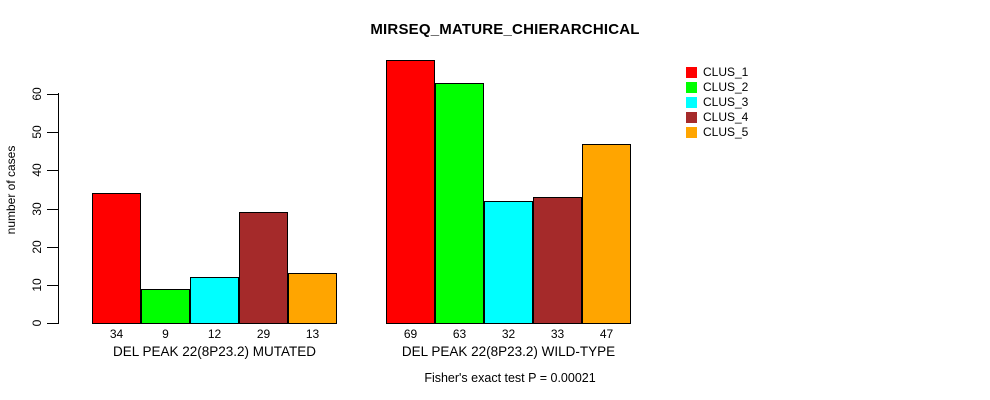 The height and width of the screenshot is (400, 990). What do you see at coordinates (165, 306) in the screenshot?
I see `bar-CLUS_2-group1` at bounding box center [165, 306].